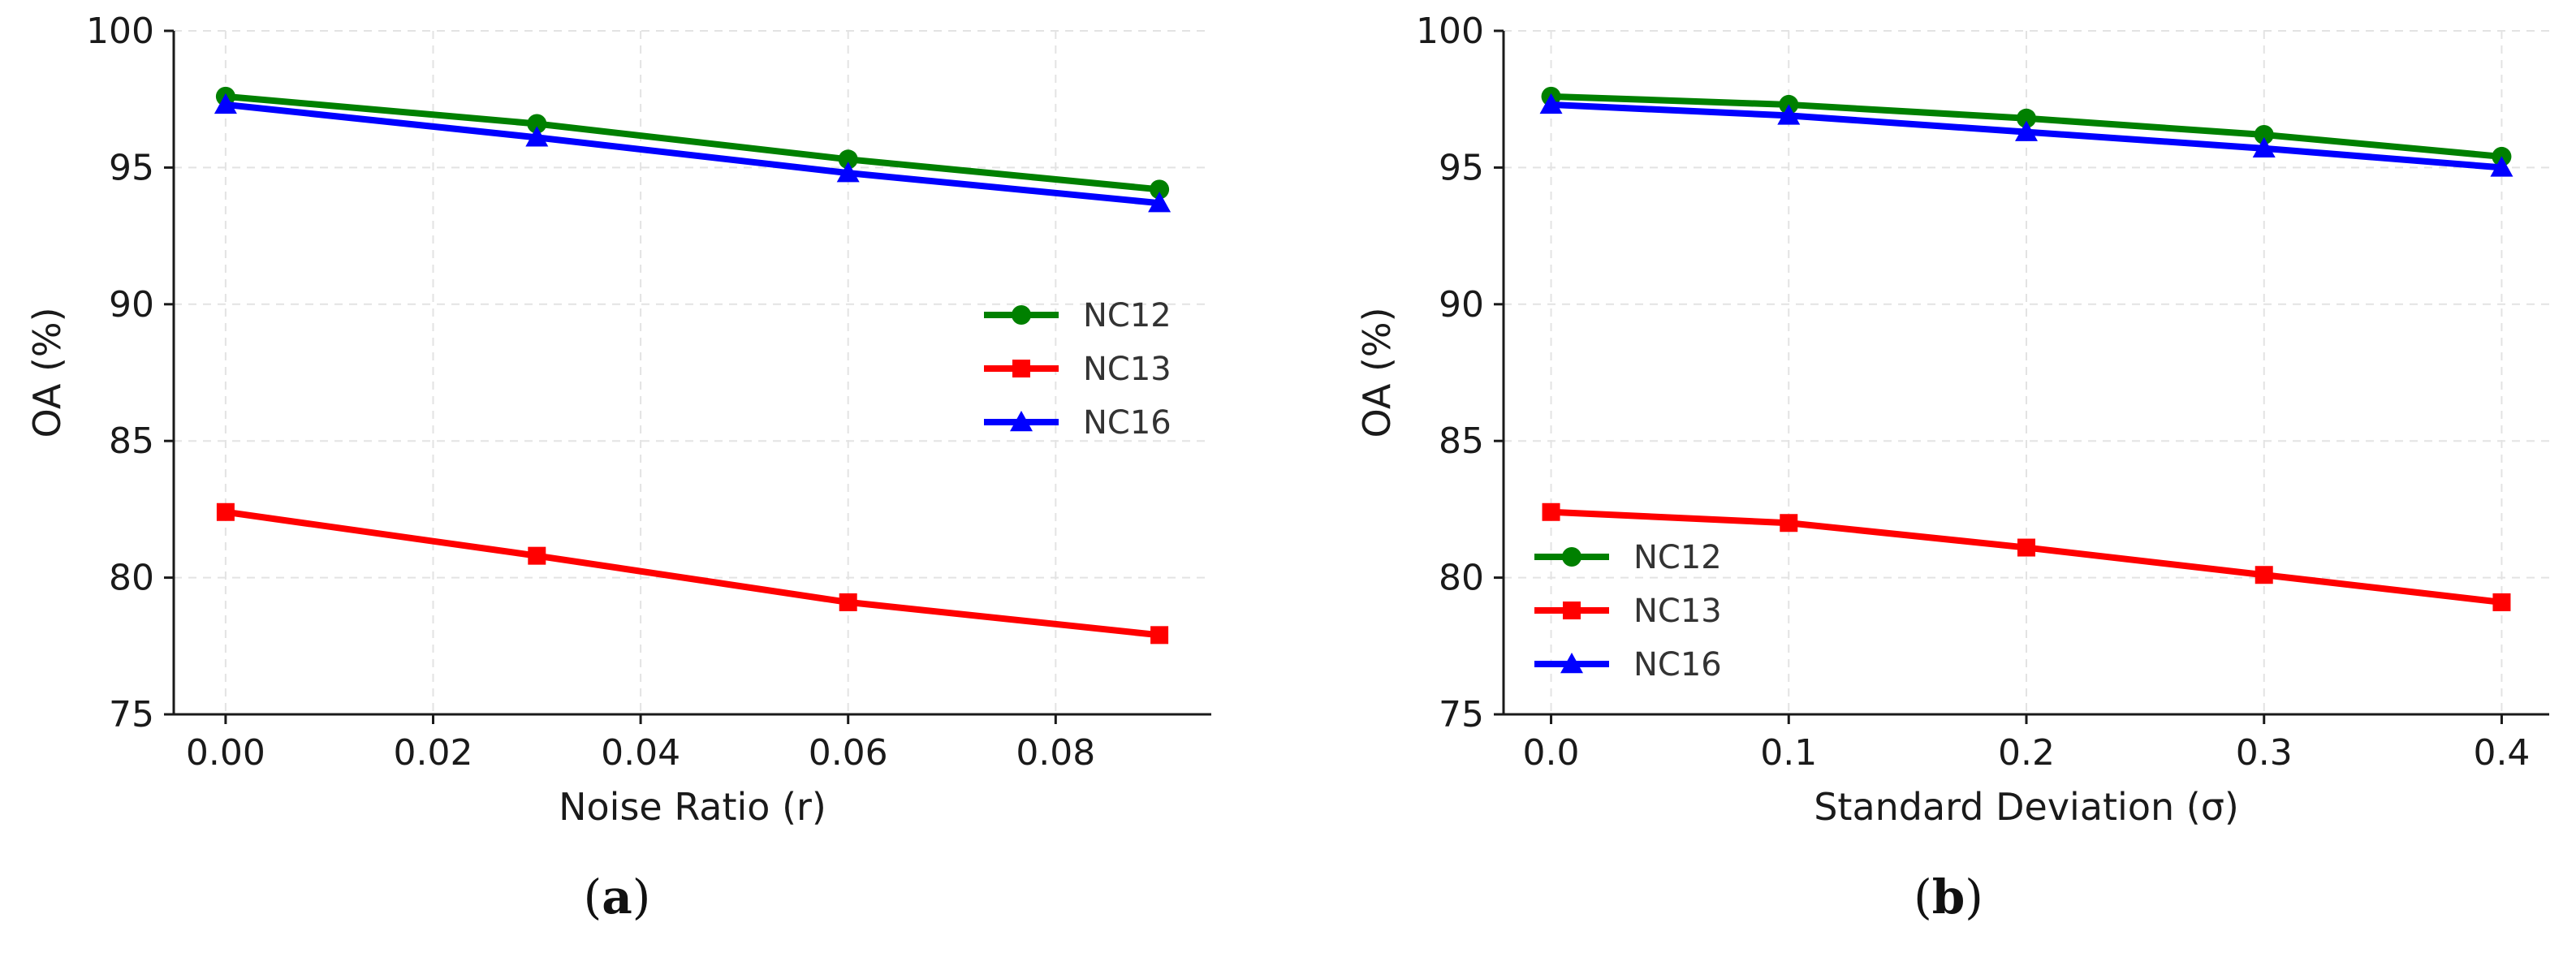  Describe the element at coordinates (1551, 753) in the screenshot. I see `x-tick-label: 0.0` at that location.